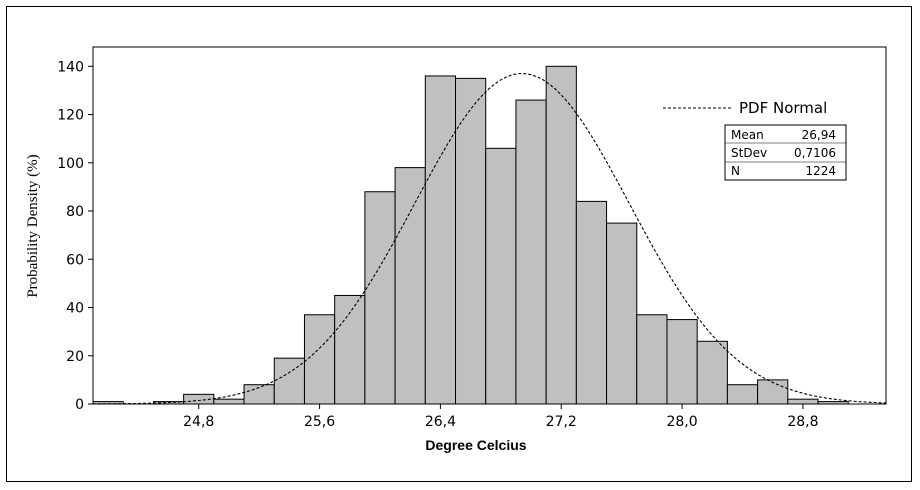 This screenshot has height=490, width=920. What do you see at coordinates (75, 309) in the screenshot?
I see `y-tick-label: 40` at bounding box center [75, 309].